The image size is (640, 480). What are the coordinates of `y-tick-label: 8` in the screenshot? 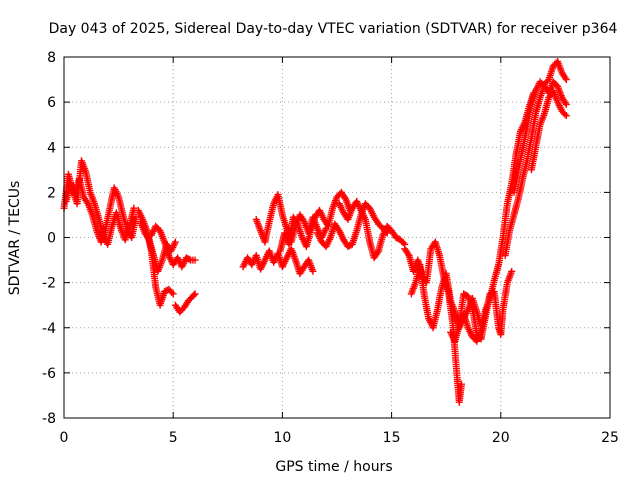 It's located at (51, 58).